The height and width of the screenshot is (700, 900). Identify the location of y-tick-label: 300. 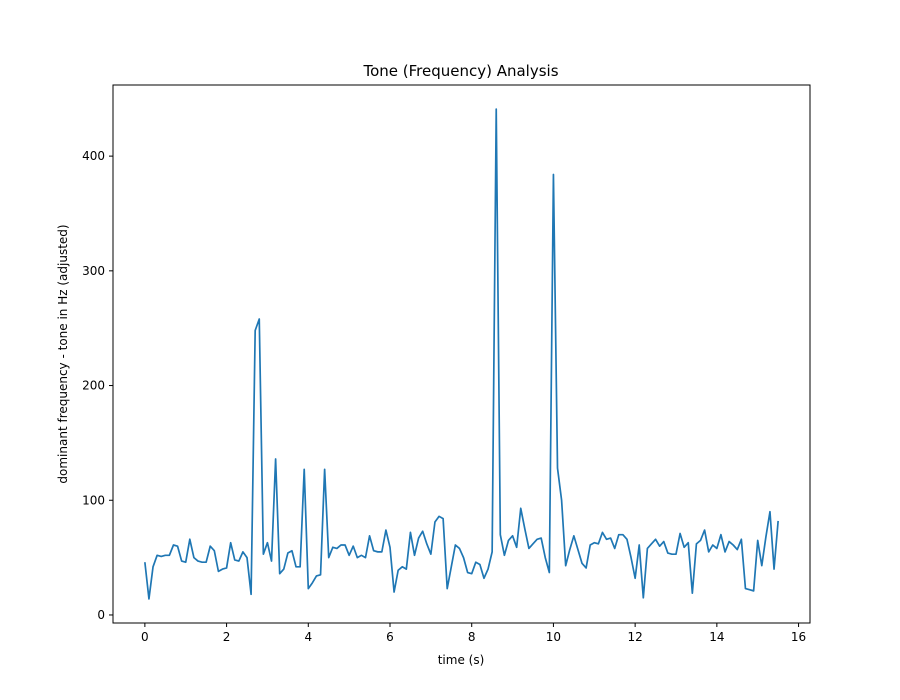
(93, 271).